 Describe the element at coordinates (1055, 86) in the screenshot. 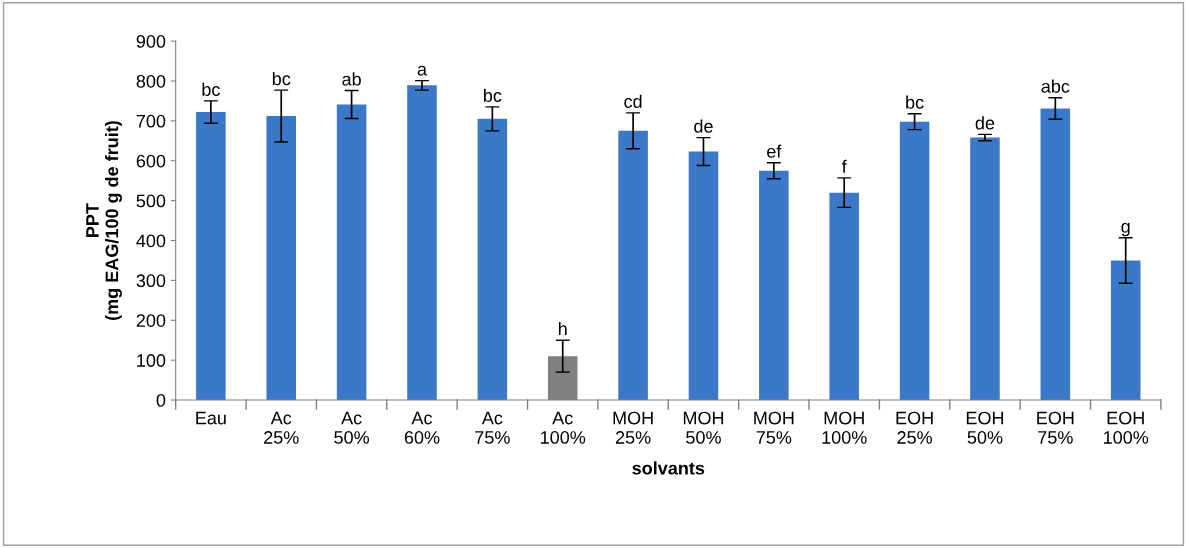

I see `data-label: abc` at that location.